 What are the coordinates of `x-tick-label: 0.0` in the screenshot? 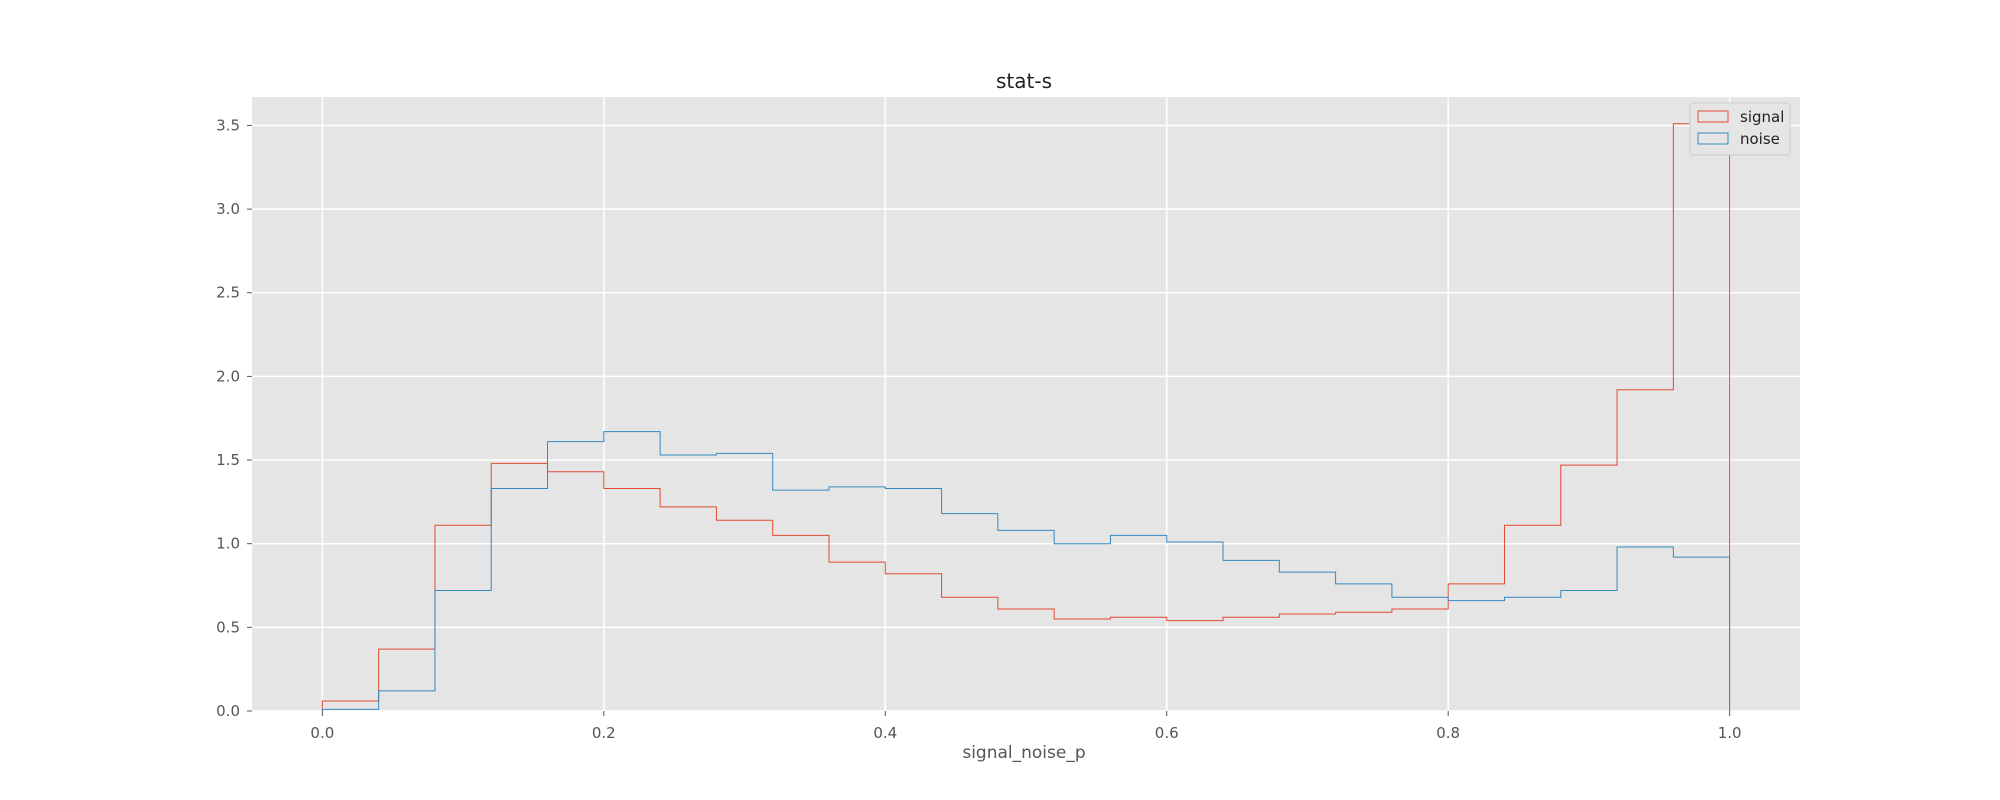 It's located at (322, 733).